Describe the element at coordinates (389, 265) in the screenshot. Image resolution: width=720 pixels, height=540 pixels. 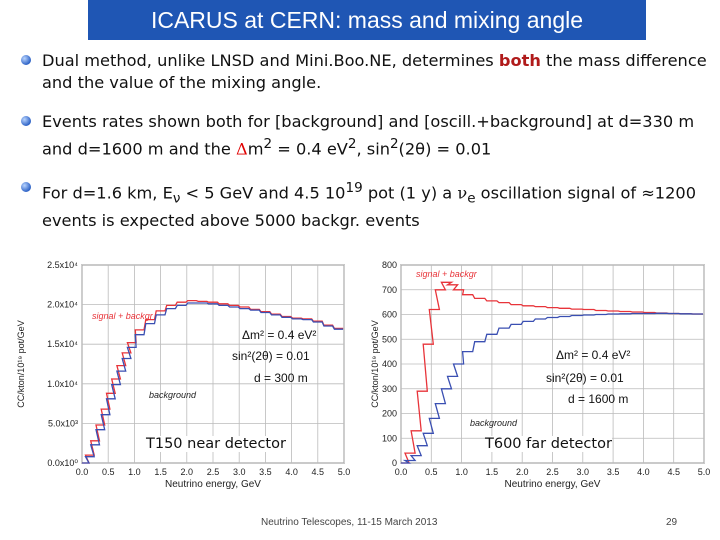
I see `y-tick-label: 800` at that location.